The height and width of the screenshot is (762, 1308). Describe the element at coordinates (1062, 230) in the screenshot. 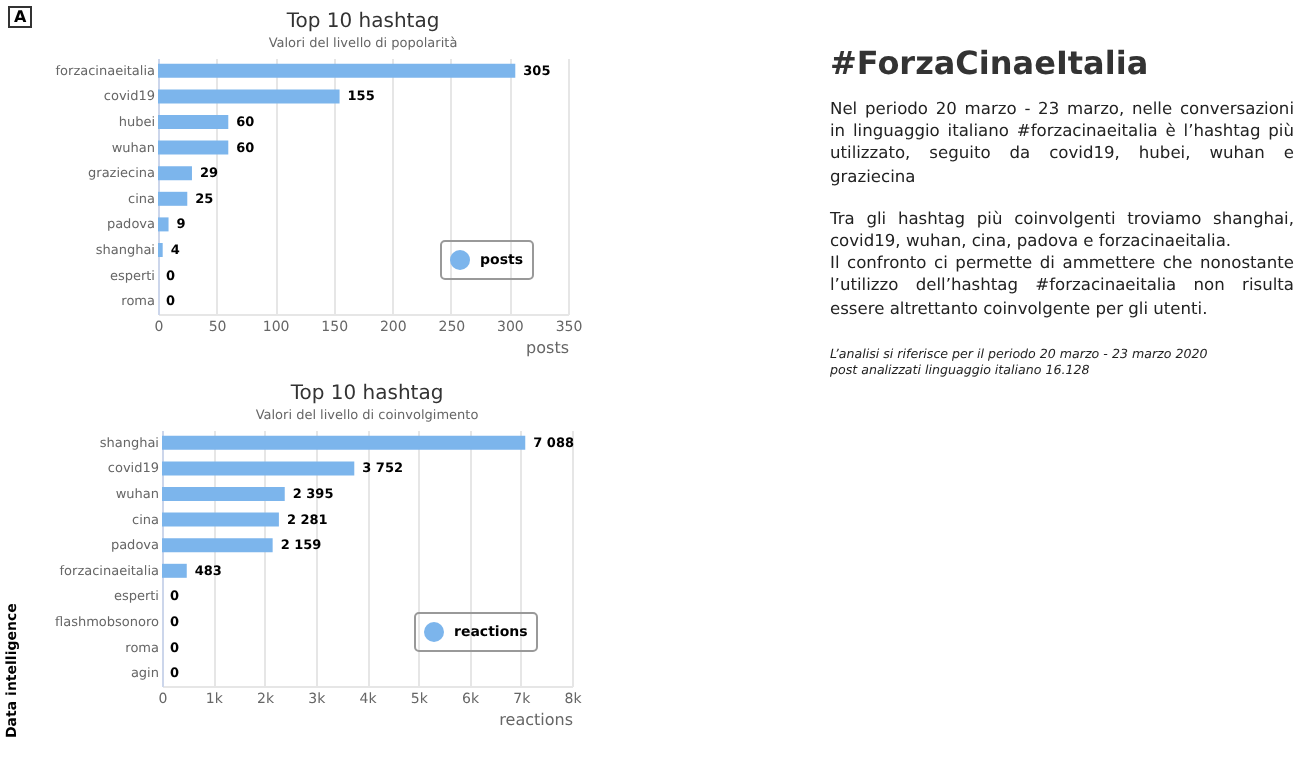

I see `text: Tra gli hashtag più coinvolgenti troviamo shanghai, covid19, wuhan, cina, padova e forzacinaeitalia.` at that location.